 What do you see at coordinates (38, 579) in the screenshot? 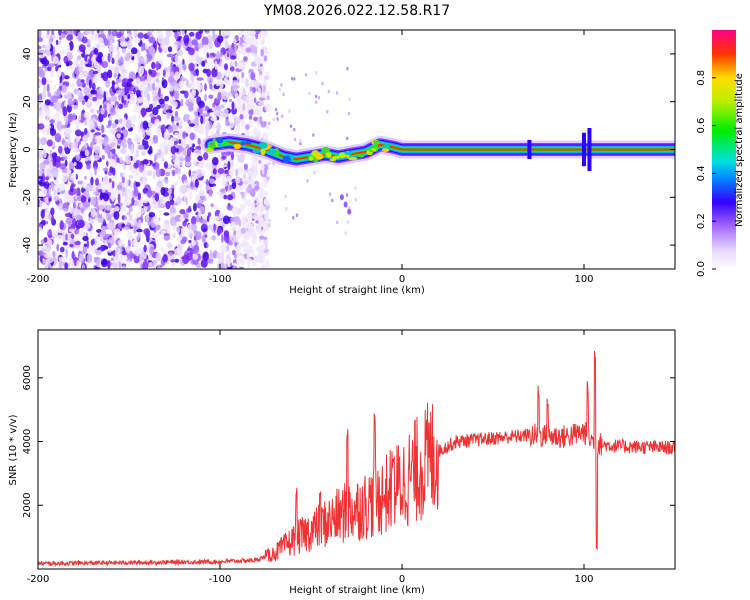
I see `x-tick-label: -200` at bounding box center [38, 579].